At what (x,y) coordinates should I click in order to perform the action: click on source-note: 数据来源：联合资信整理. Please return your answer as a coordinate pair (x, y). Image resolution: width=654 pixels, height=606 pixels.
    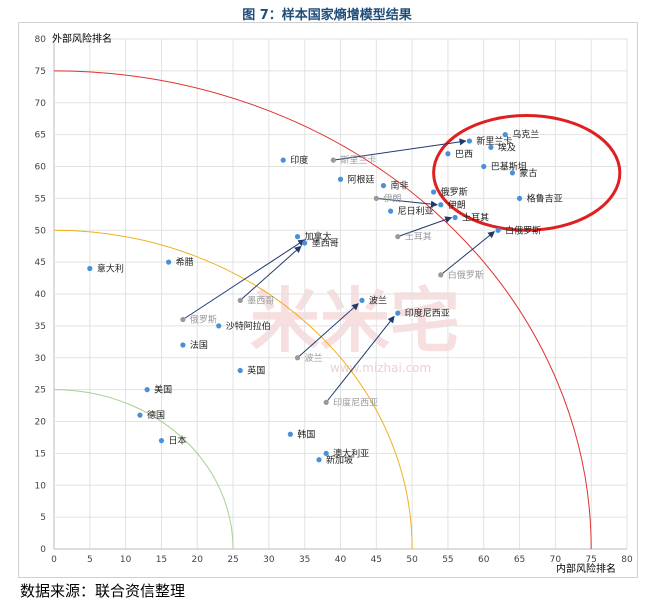
    Looking at the image, I should click on (103, 591).